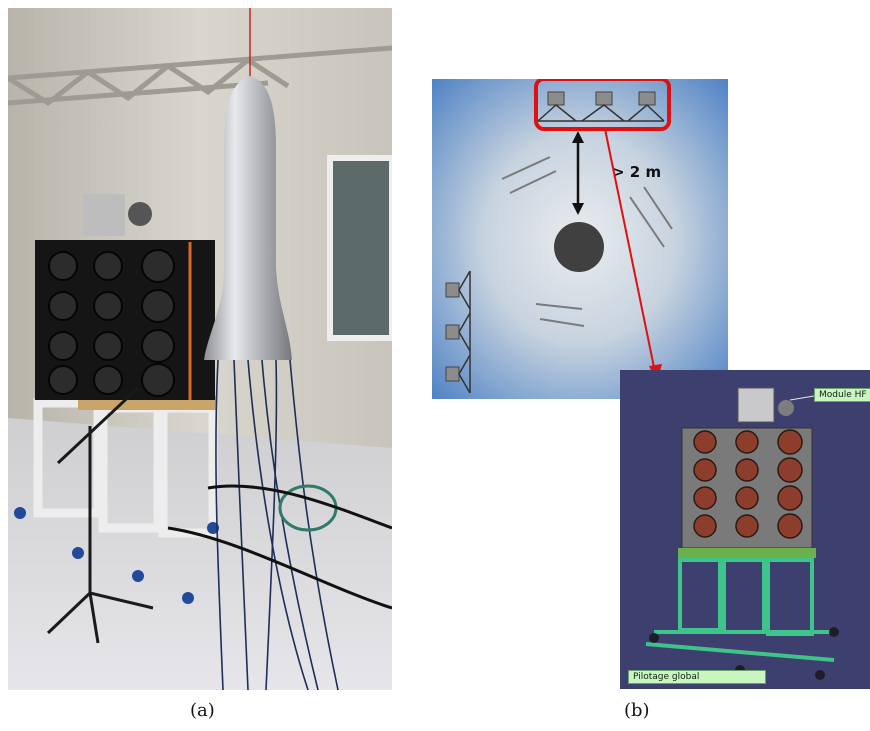  I want to click on pilotage-global-label: Pilotage global, so click(697, 677).